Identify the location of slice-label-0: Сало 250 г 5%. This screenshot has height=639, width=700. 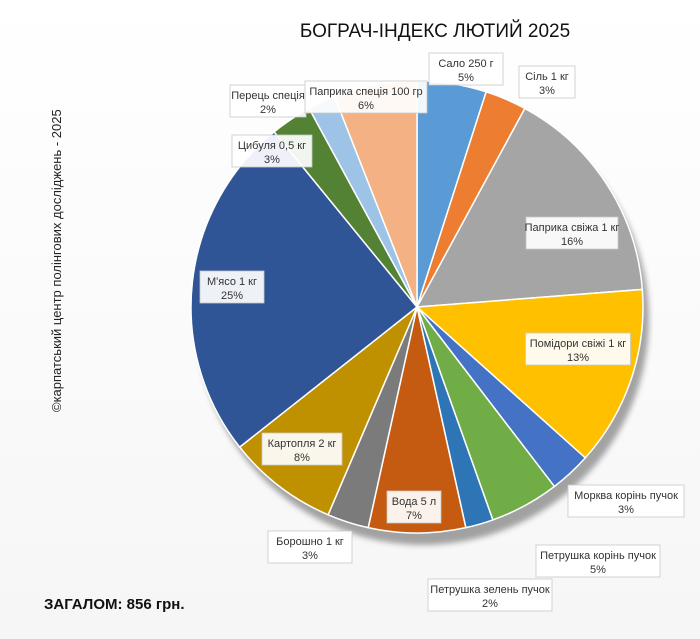
(466, 69).